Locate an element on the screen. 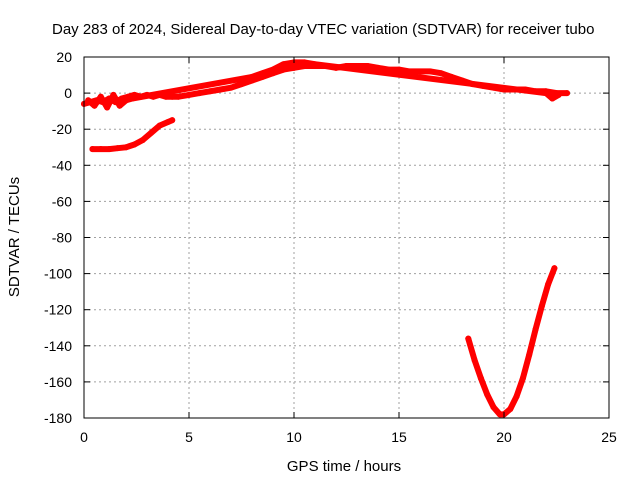 This screenshot has height=480, width=640. y-tick-label: -100 is located at coordinates (58, 274).